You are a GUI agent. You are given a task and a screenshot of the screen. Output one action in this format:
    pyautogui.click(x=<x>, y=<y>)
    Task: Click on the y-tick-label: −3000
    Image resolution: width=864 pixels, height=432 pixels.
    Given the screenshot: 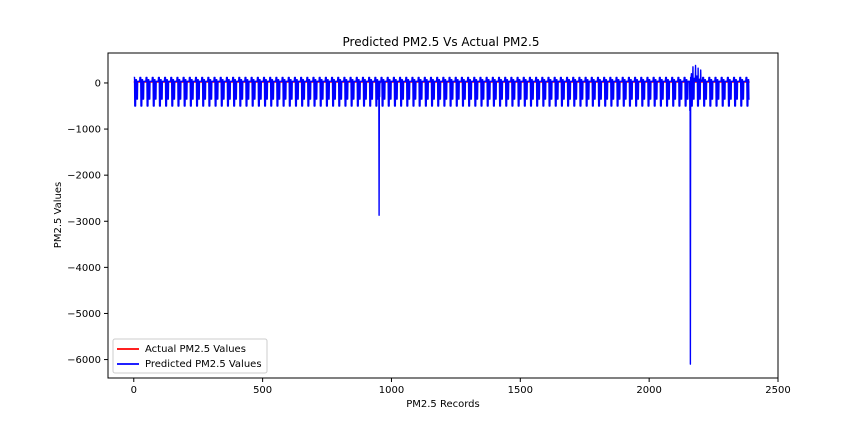 What is the action you would take?
    pyautogui.click(x=84, y=222)
    